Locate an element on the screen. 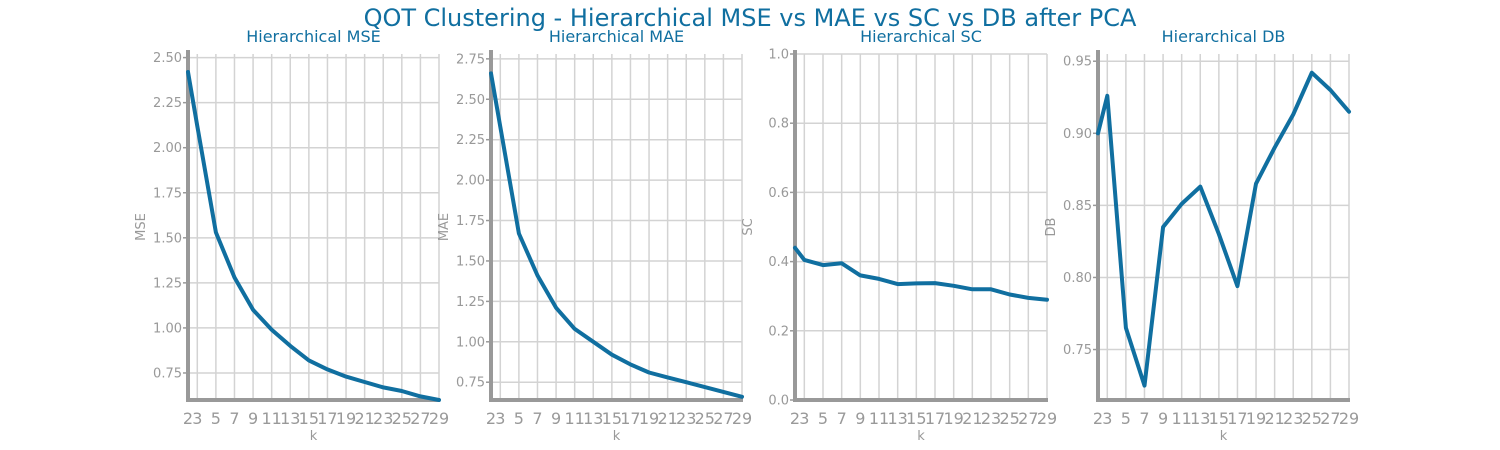 Image resolution: width=1500 pixels, height=450 pixels. chart-2-x-tick-label: 5 is located at coordinates (519, 418).